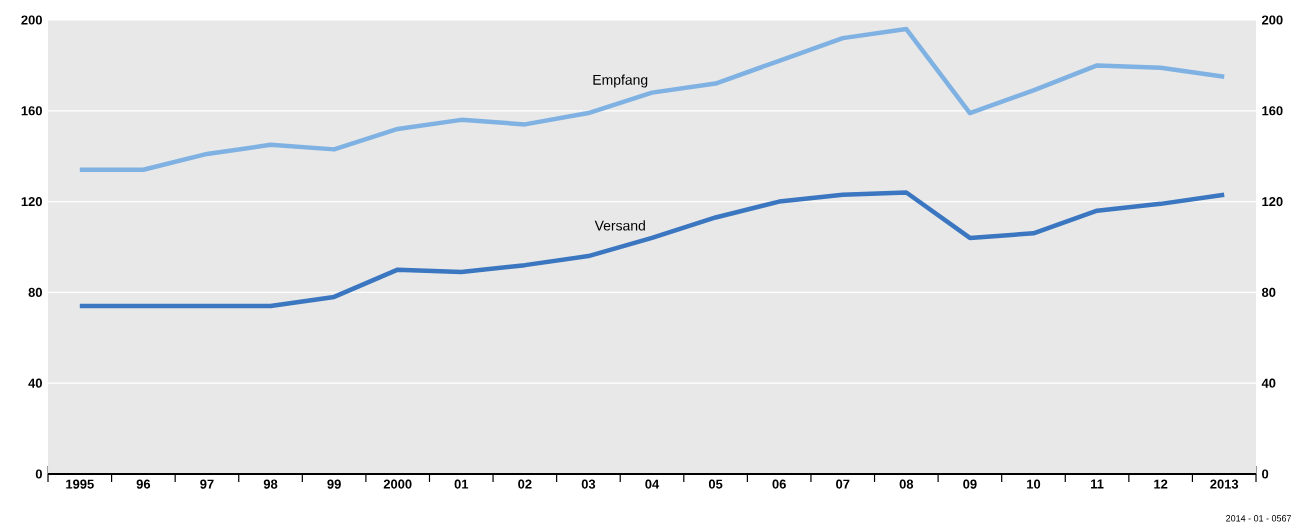 This screenshot has height=527, width=1299. I want to click on y-tick-label: 160, so click(31, 111).